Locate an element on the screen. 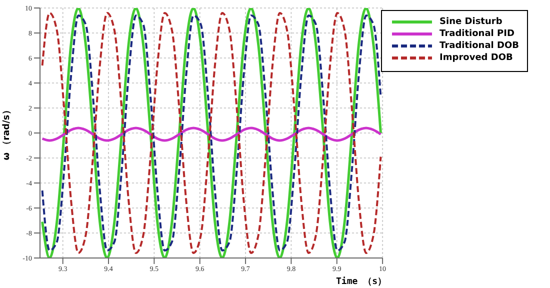 This screenshot has height=288, width=550. legend-label: Traditional DOB is located at coordinates (479, 46).